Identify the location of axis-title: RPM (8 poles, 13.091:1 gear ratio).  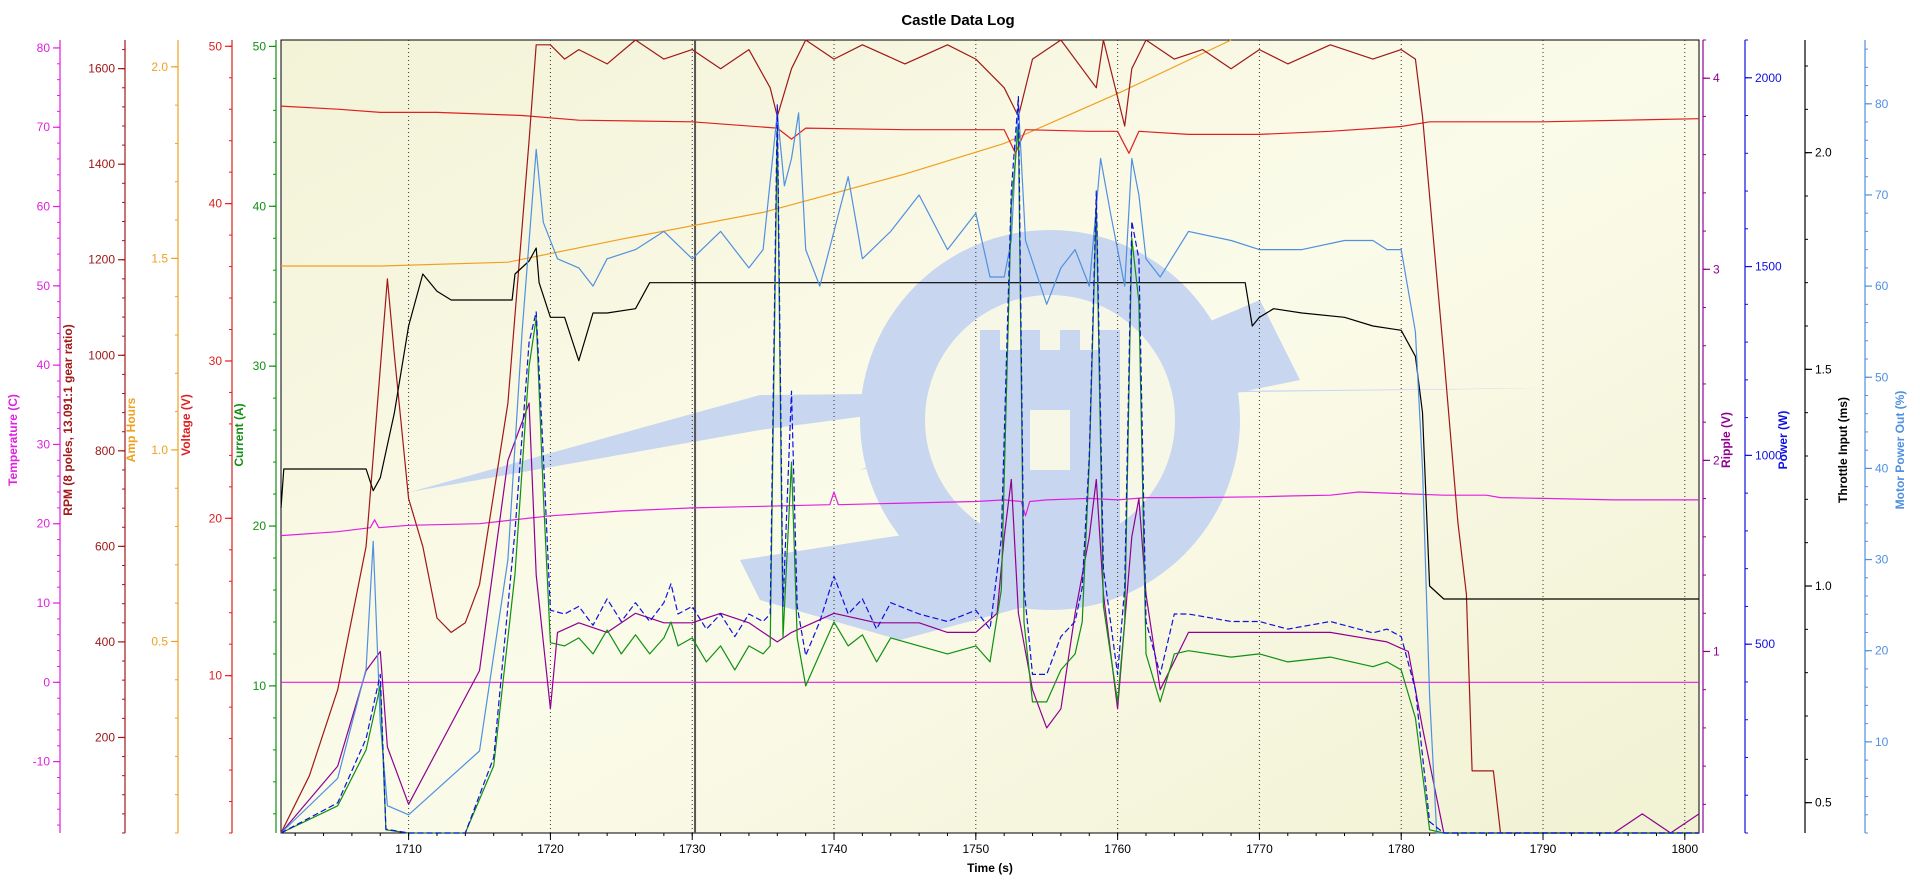
(68, 419).